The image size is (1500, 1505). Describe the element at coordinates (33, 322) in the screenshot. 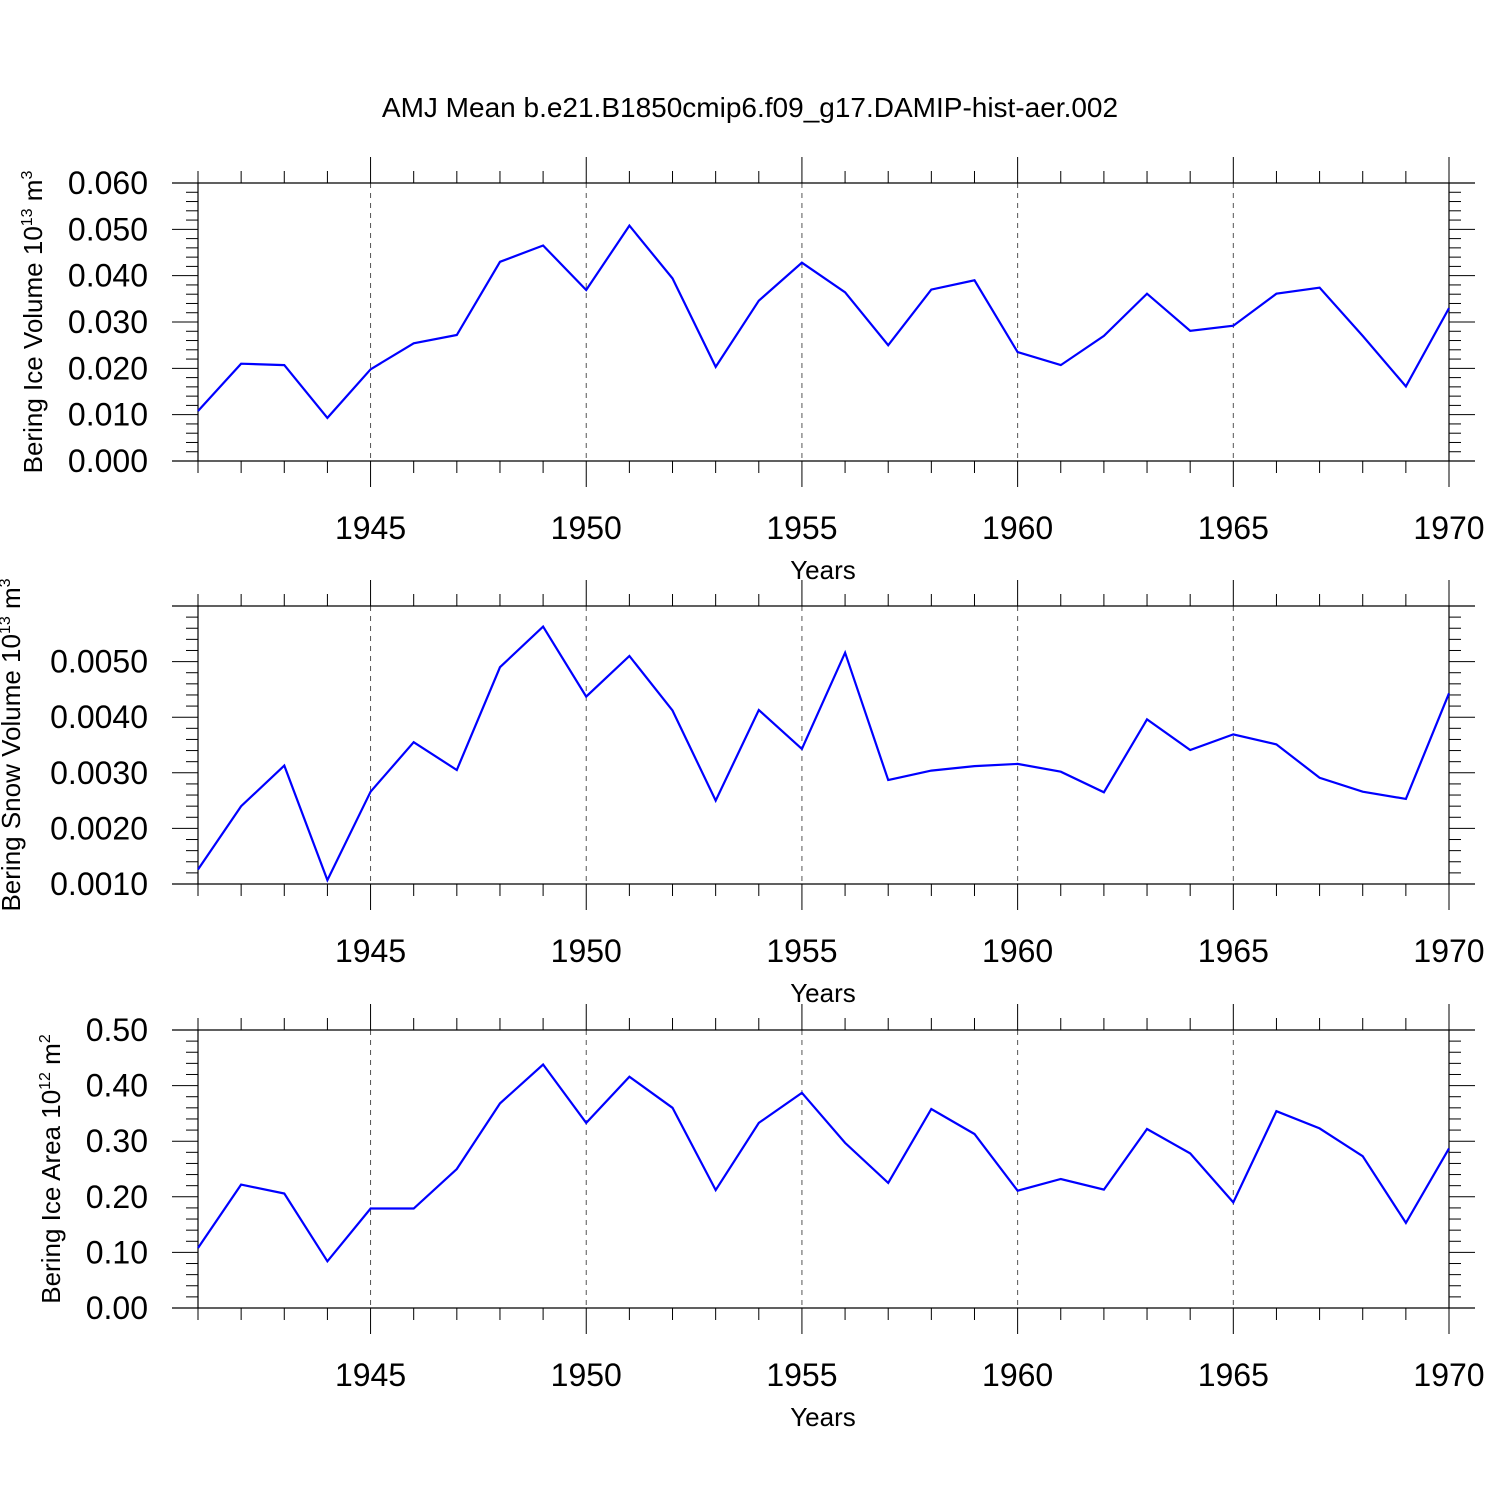

I see `panel-1-y-axis-label: Bering Ice Volume 1013 m3` at that location.